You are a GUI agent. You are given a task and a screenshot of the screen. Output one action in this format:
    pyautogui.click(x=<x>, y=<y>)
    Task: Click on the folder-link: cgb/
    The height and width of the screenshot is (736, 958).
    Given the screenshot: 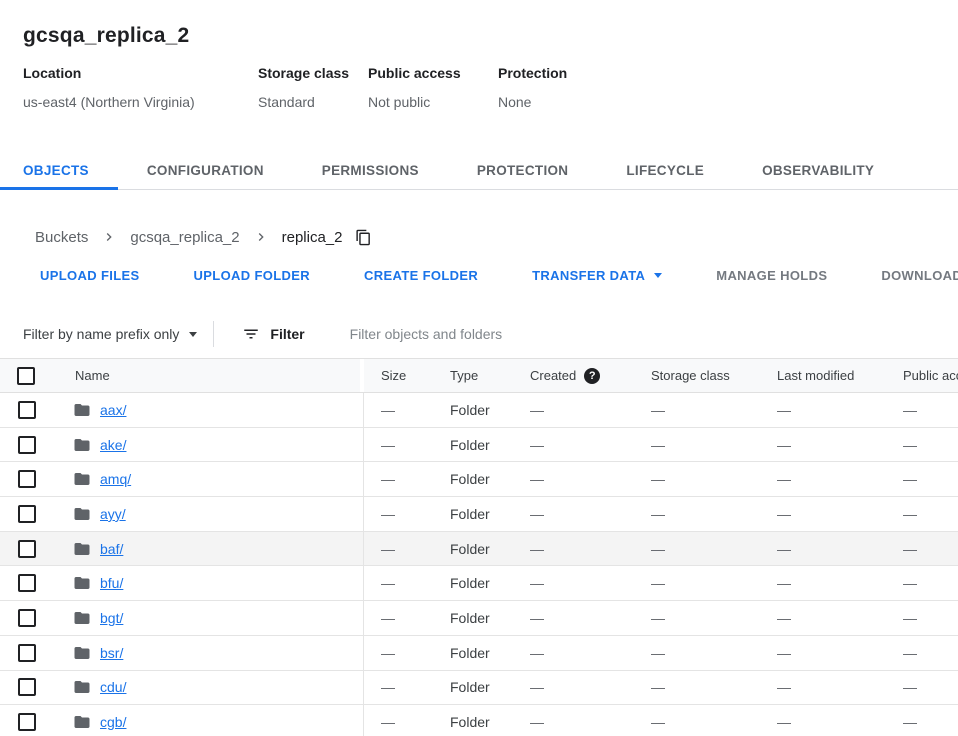 What is the action you would take?
    pyautogui.click(x=113, y=722)
    